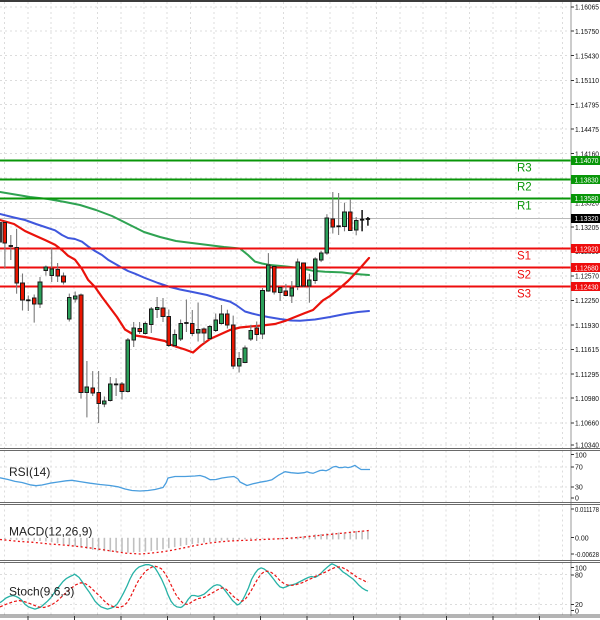  I want to click on svg-text: S2, so click(524, 276).